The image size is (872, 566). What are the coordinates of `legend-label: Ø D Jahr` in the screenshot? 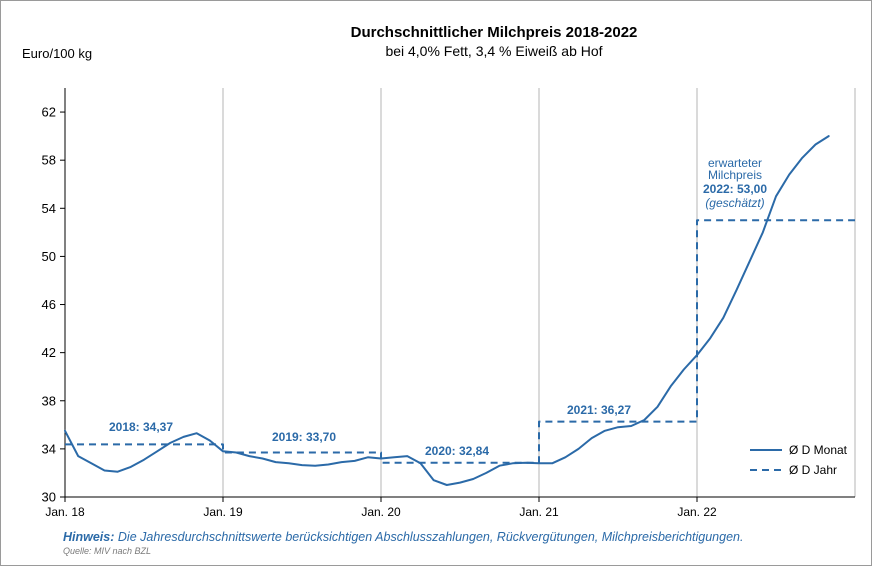 It's located at (813, 470).